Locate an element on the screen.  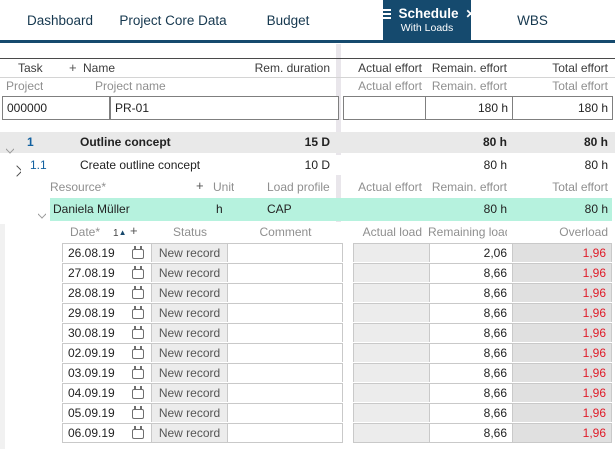
date-cell: 29.08.19 is located at coordinates (107, 312).